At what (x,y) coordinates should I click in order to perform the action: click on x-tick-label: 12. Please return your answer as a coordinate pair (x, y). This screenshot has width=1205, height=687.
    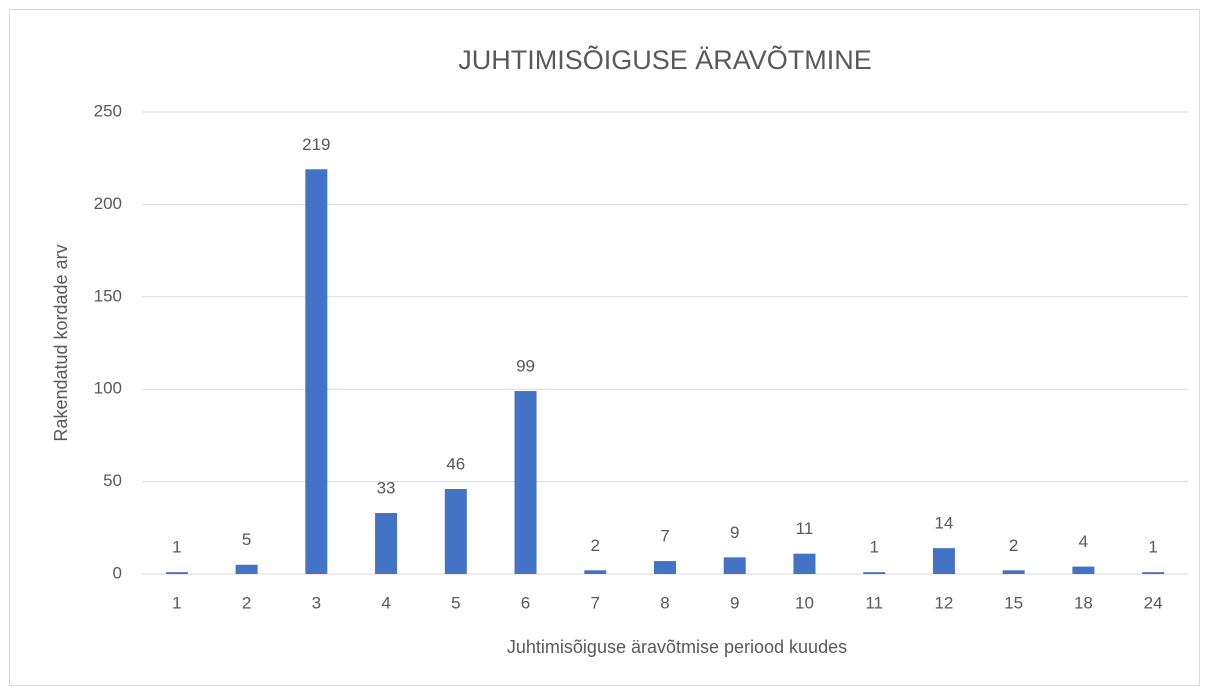
    Looking at the image, I should click on (943, 602).